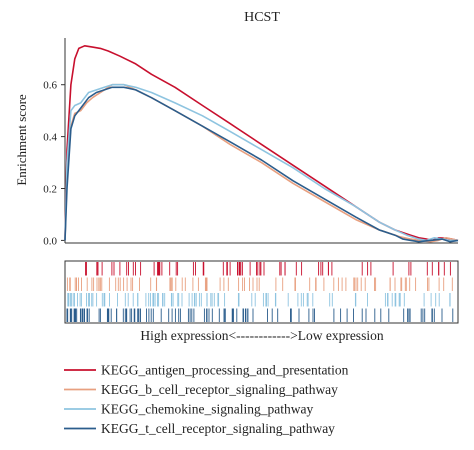 This screenshot has height=450, width=474. Describe the element at coordinates (50, 138) in the screenshot. I see `y-tick-label: 0.4` at that location.